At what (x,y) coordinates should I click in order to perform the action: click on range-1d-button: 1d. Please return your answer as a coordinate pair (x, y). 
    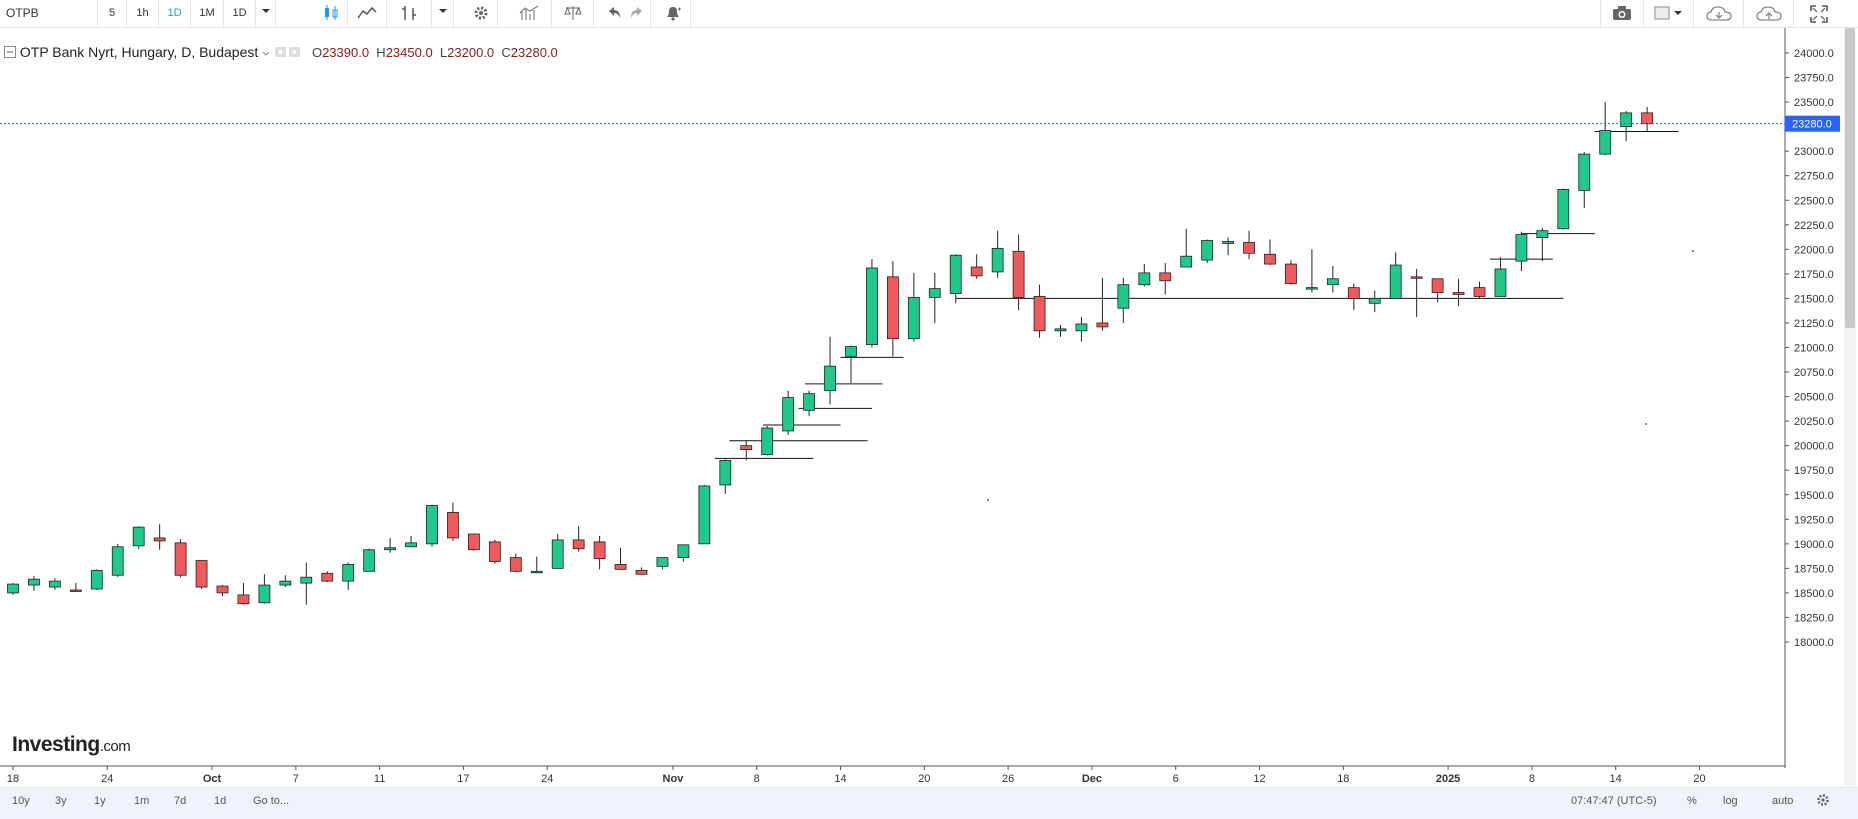
    Looking at the image, I should click on (220, 801).